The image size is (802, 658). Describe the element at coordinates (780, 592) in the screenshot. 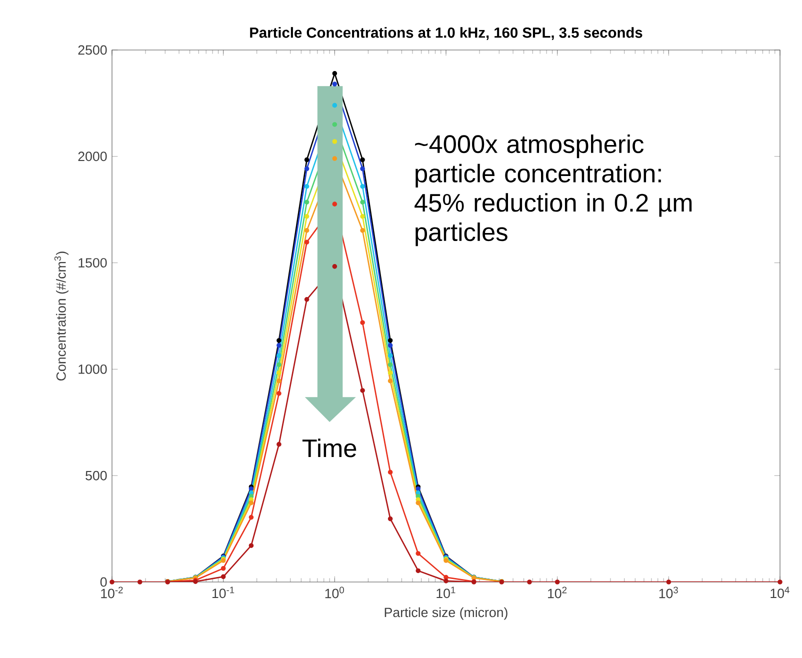

I see `x-tick-label: 10$^{4}$` at that location.